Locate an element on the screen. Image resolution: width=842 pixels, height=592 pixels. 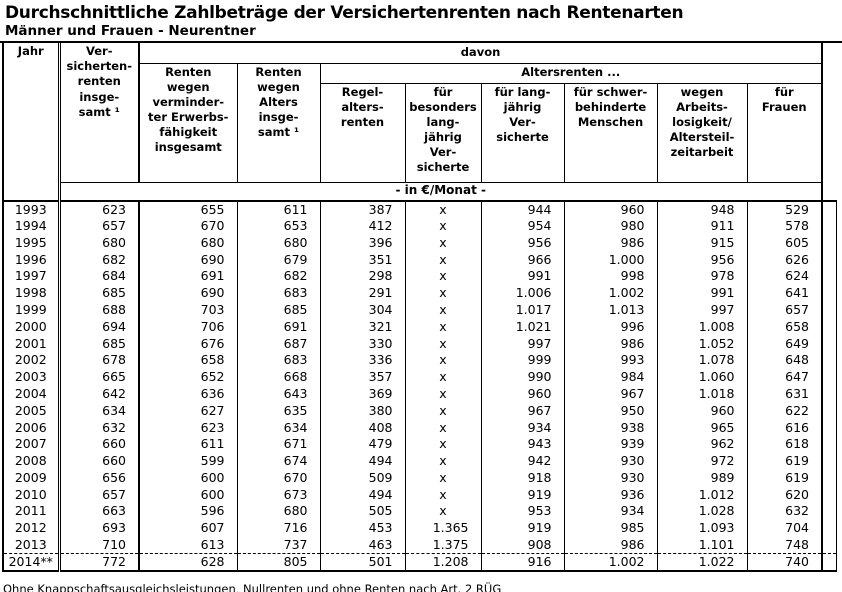
table-row: 2003 665 652 668 357 x 990 984 1.060 647 is located at coordinates (419, 377).